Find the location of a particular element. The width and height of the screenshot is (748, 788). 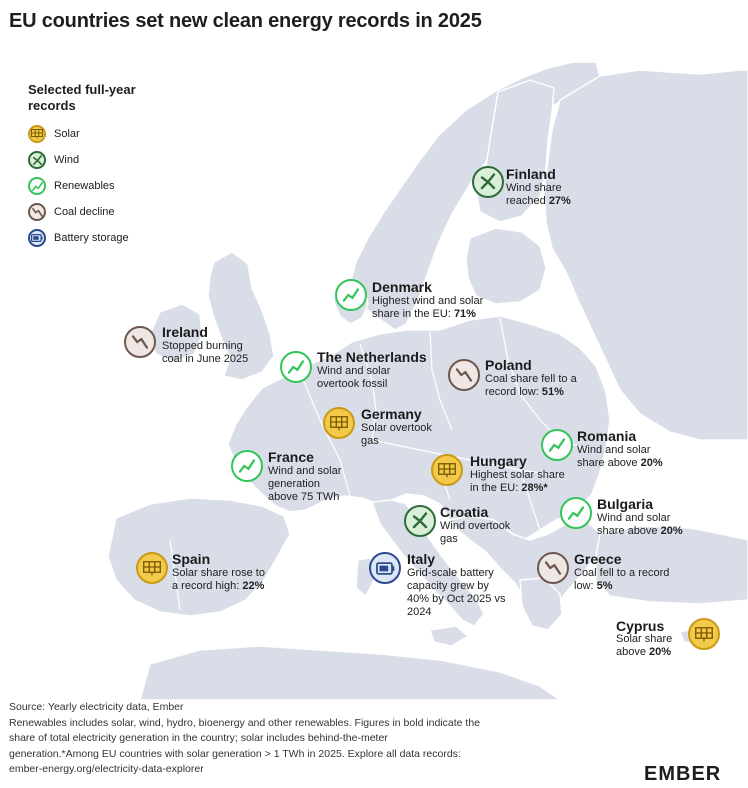

country-name: The Netherlands is located at coordinates (372, 357).